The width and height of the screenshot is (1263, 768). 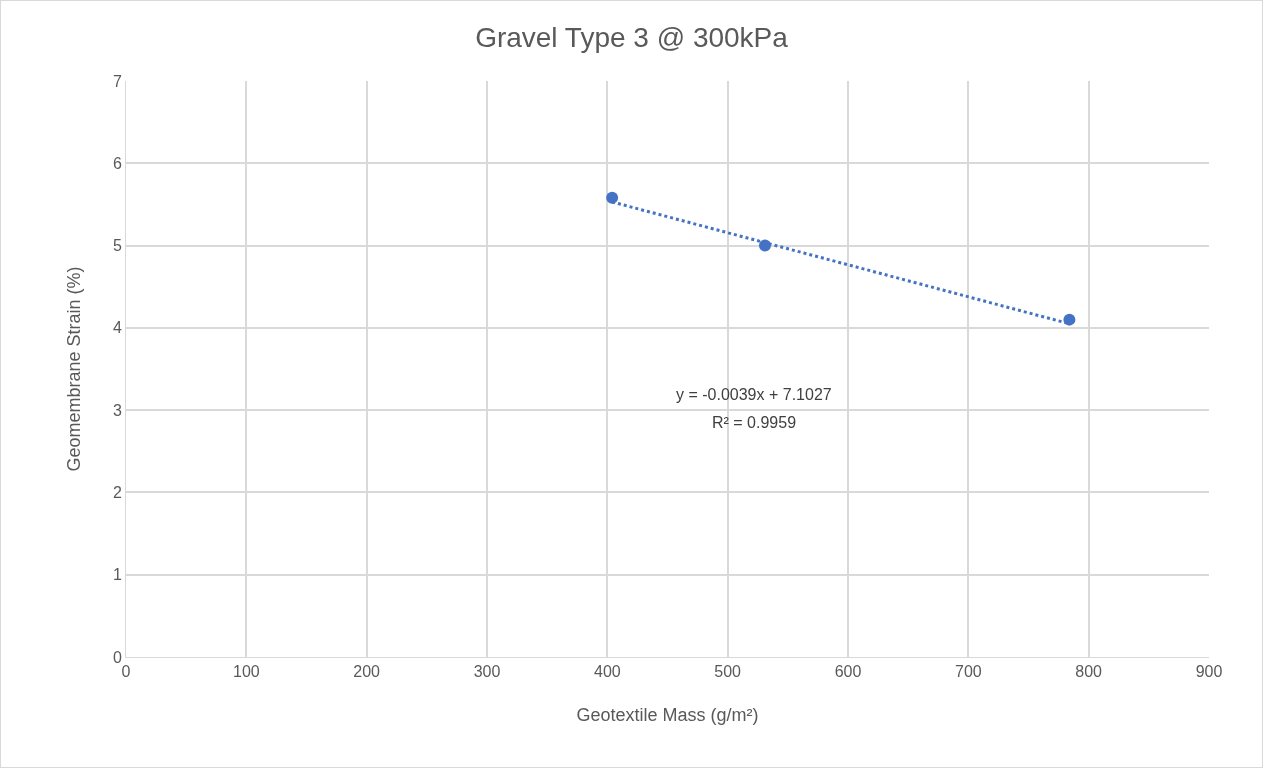 I want to click on x-tick-label: 800, so click(x=1089, y=672).